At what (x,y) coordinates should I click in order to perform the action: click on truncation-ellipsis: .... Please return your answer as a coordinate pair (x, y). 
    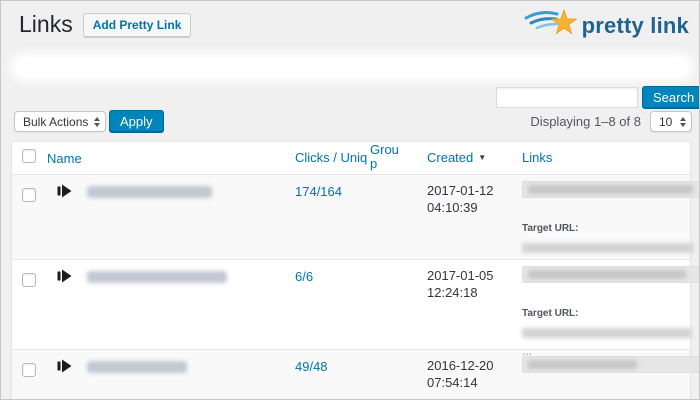
    Looking at the image, I should click on (527, 351).